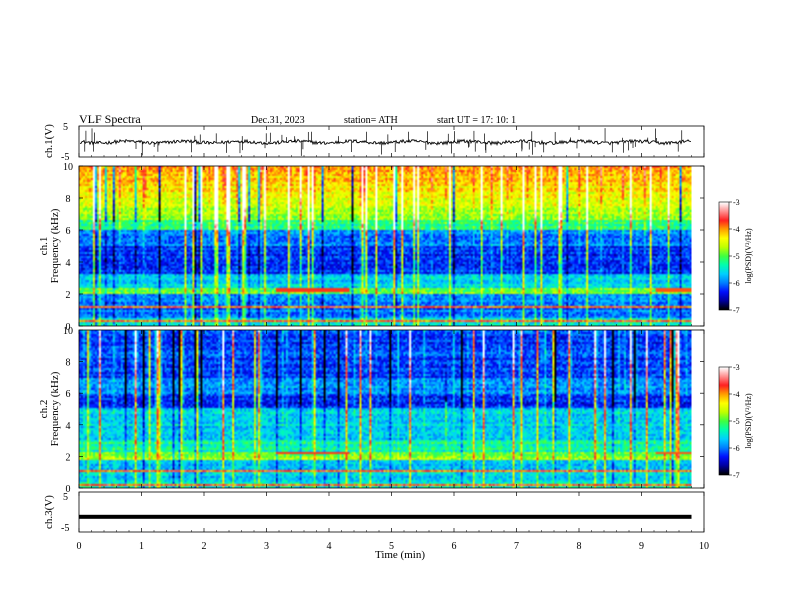  I want to click on ch3-waveform-trace, so click(385, 516).